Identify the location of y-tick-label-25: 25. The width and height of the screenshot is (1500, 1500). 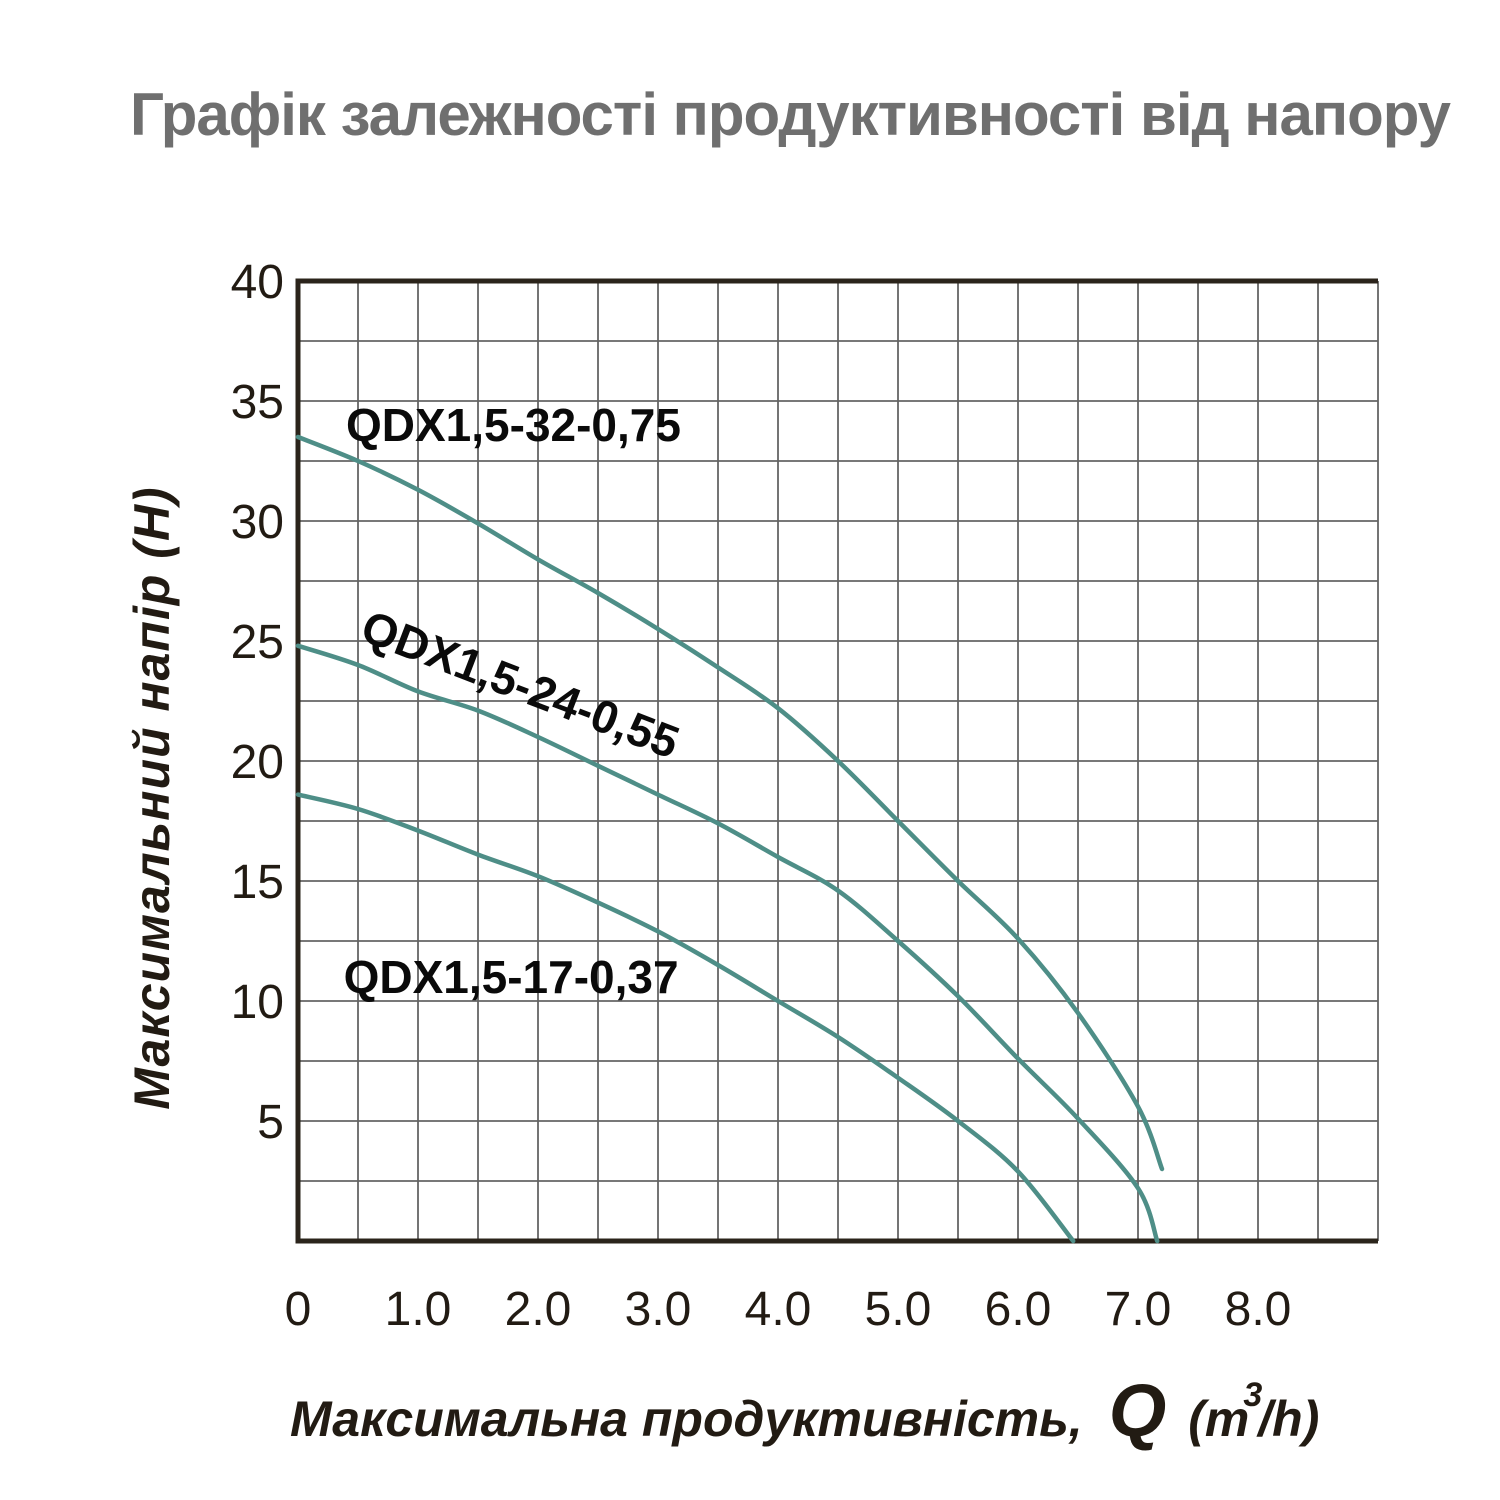
(257, 642).